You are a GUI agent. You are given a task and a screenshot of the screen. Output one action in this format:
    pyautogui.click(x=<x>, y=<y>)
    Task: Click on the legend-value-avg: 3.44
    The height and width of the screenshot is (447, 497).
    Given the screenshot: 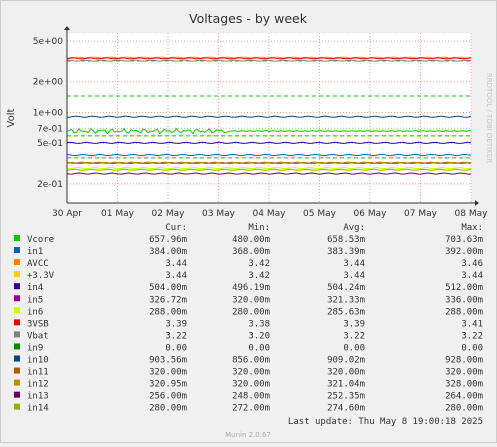 What is the action you would take?
    pyautogui.click(x=354, y=264)
    